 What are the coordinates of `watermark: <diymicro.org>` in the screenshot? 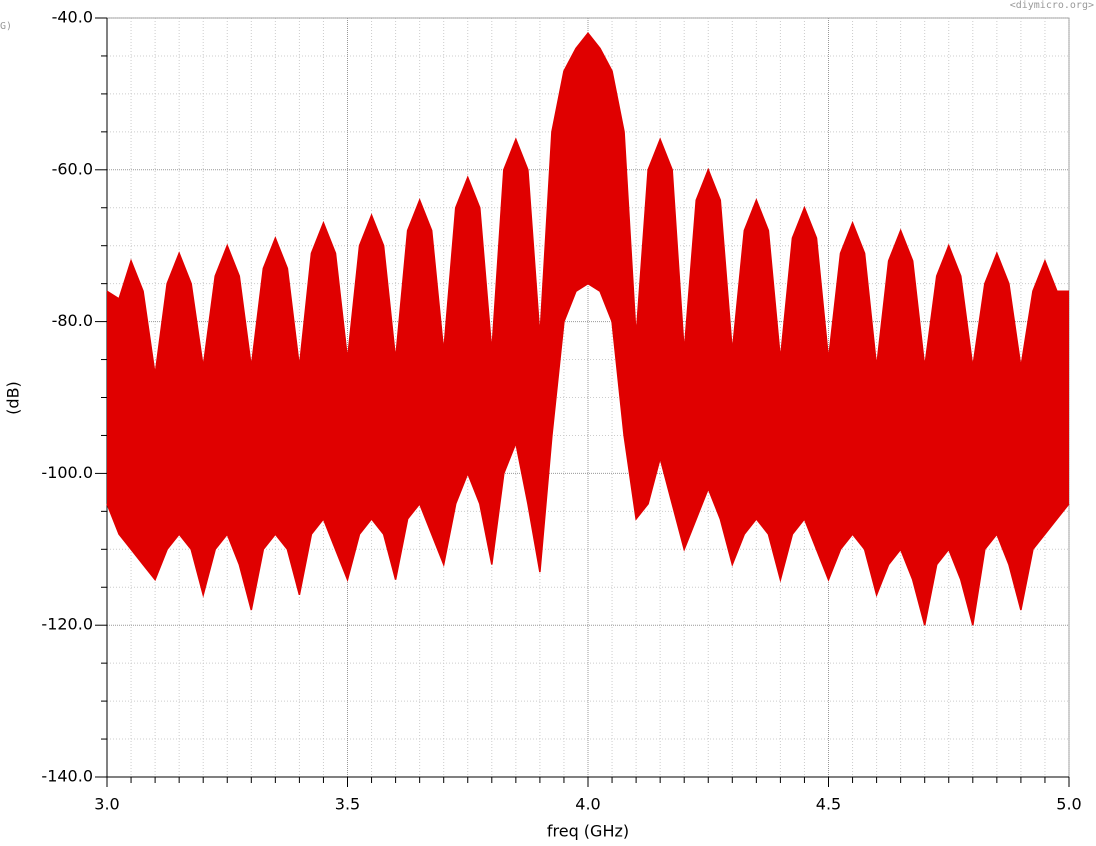 It's located at (1052, 5).